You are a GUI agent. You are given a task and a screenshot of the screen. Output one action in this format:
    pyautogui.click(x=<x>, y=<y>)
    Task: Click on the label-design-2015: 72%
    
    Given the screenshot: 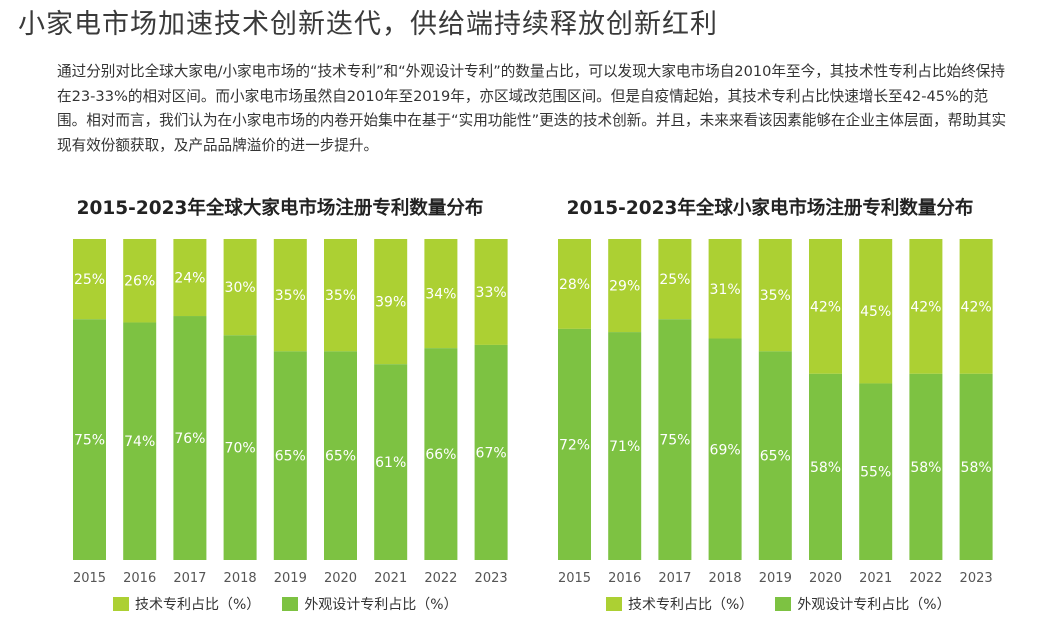 What is the action you would take?
    pyautogui.click(x=574, y=445)
    